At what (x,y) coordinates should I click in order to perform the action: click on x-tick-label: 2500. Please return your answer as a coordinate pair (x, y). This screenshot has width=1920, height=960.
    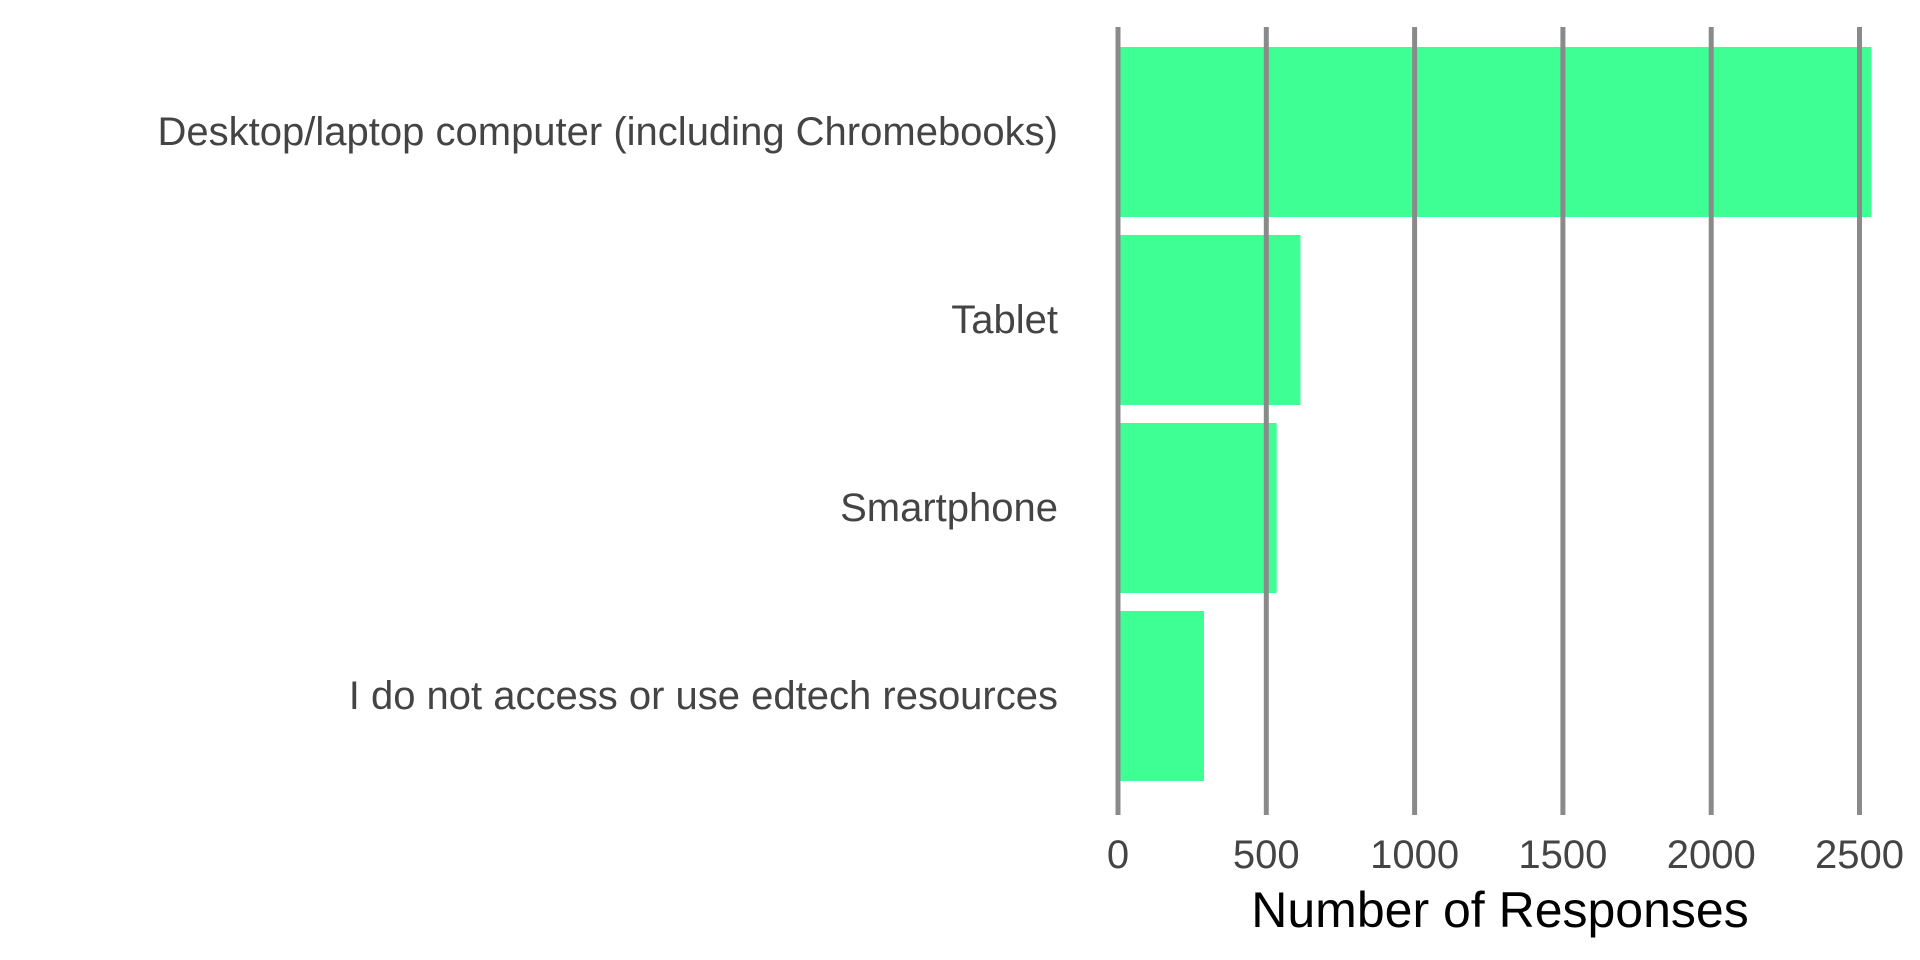
    Looking at the image, I should click on (1859, 855).